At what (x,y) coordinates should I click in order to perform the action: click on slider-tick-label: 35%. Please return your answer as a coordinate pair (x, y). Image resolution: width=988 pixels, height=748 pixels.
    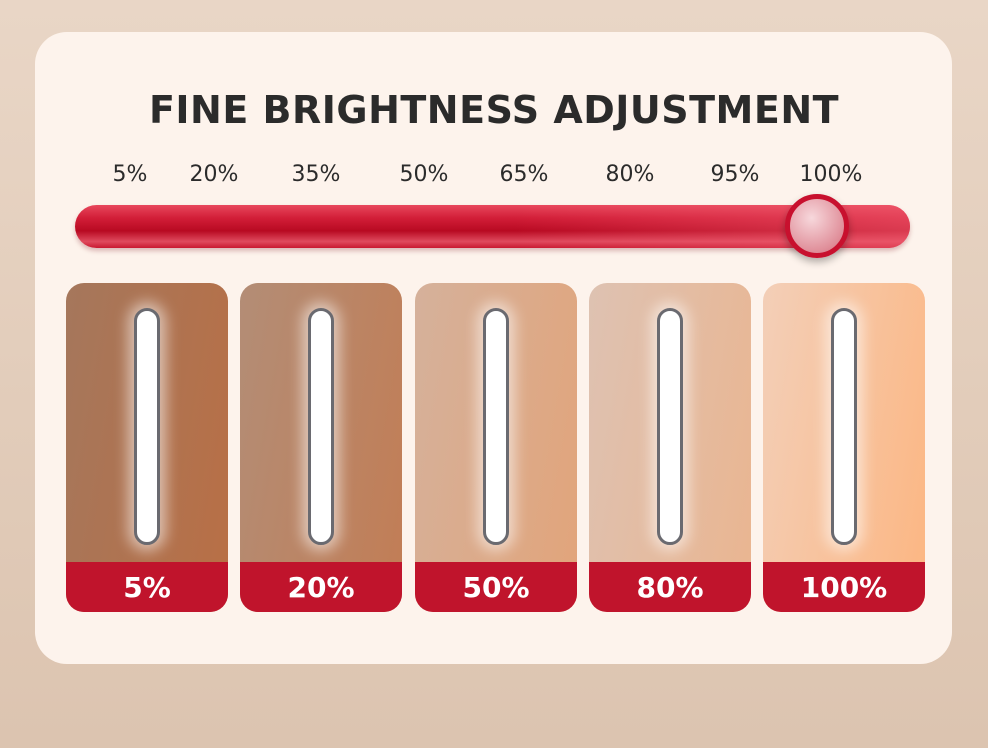
    Looking at the image, I should click on (316, 174).